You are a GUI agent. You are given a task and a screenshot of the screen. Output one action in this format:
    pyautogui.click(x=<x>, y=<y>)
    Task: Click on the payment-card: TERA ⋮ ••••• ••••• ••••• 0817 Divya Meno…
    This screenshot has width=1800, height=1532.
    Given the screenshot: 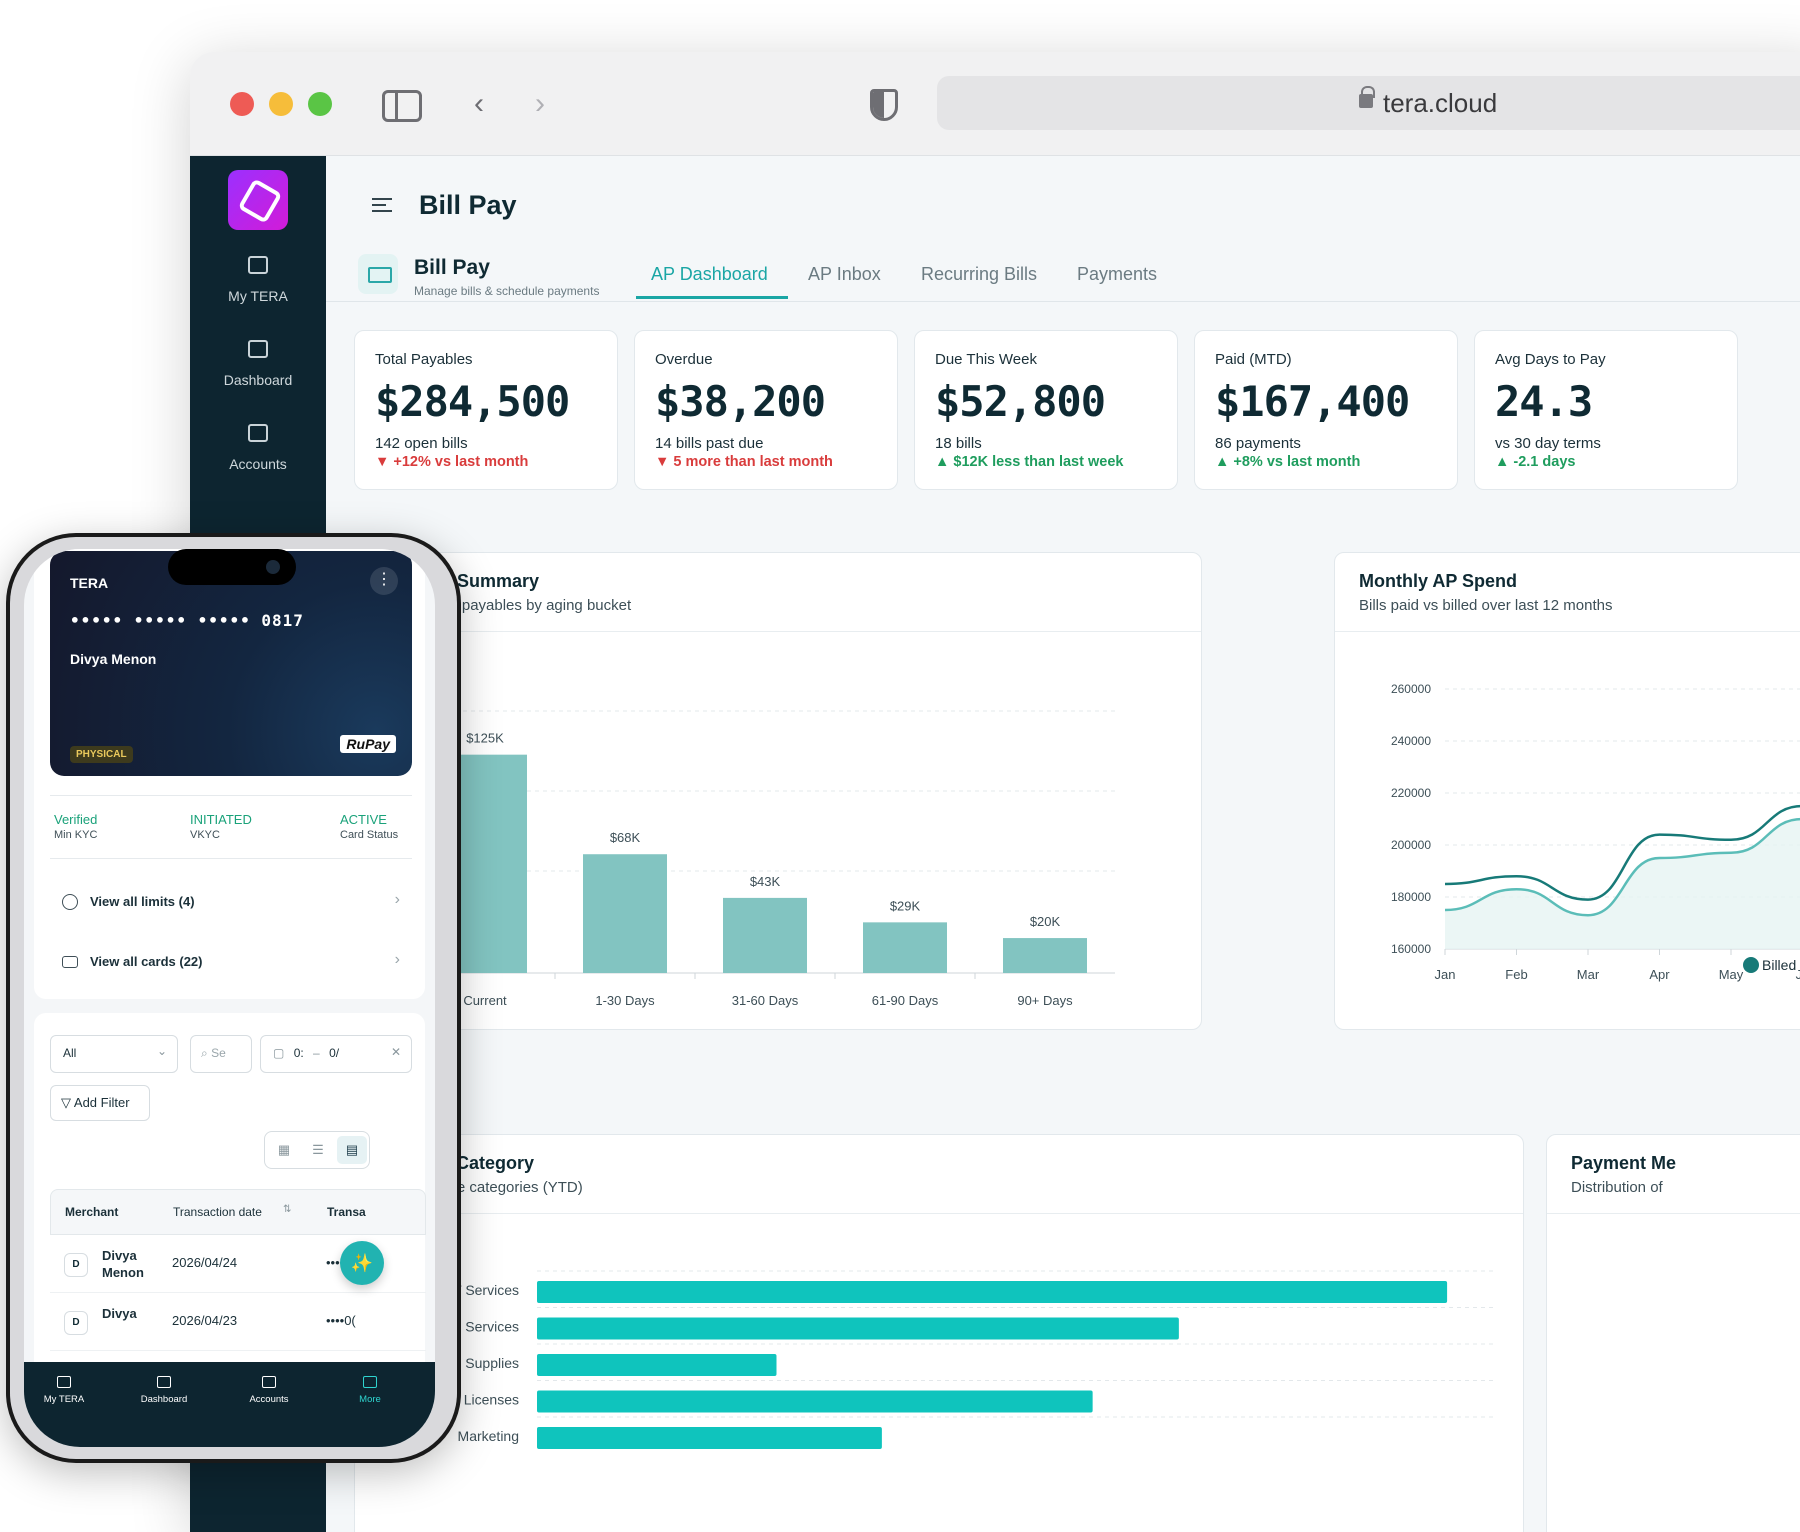 What is the action you would take?
    pyautogui.click(x=231, y=663)
    